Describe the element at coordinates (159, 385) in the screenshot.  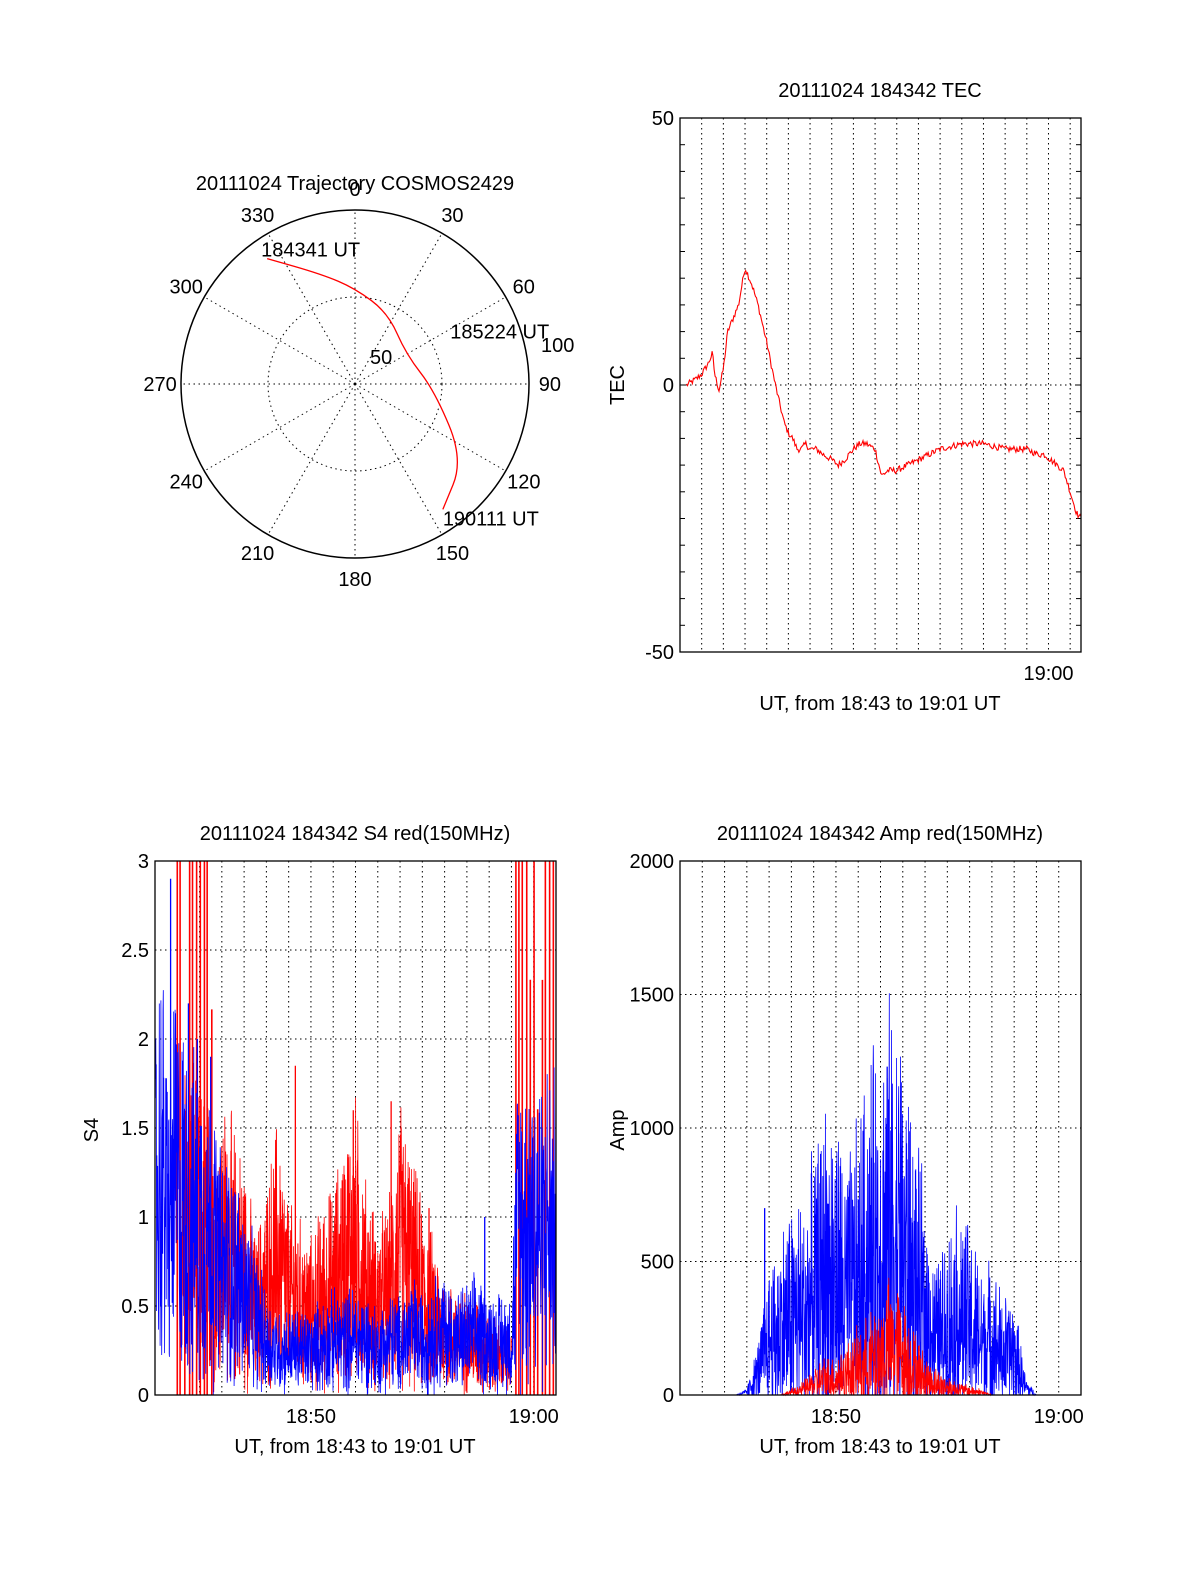
I see `polar-angle-label: 270` at that location.